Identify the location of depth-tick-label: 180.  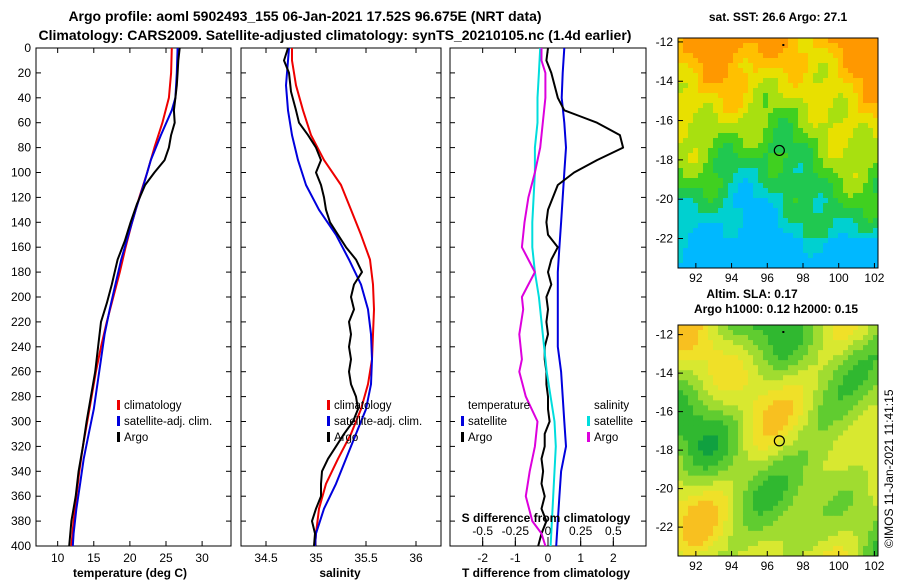
(21, 272).